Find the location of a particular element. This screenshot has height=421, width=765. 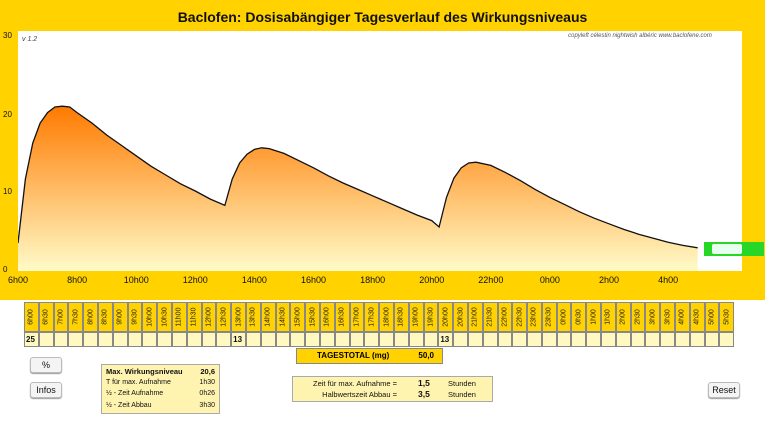

hour-cell: 1h00 is located at coordinates (594, 317).